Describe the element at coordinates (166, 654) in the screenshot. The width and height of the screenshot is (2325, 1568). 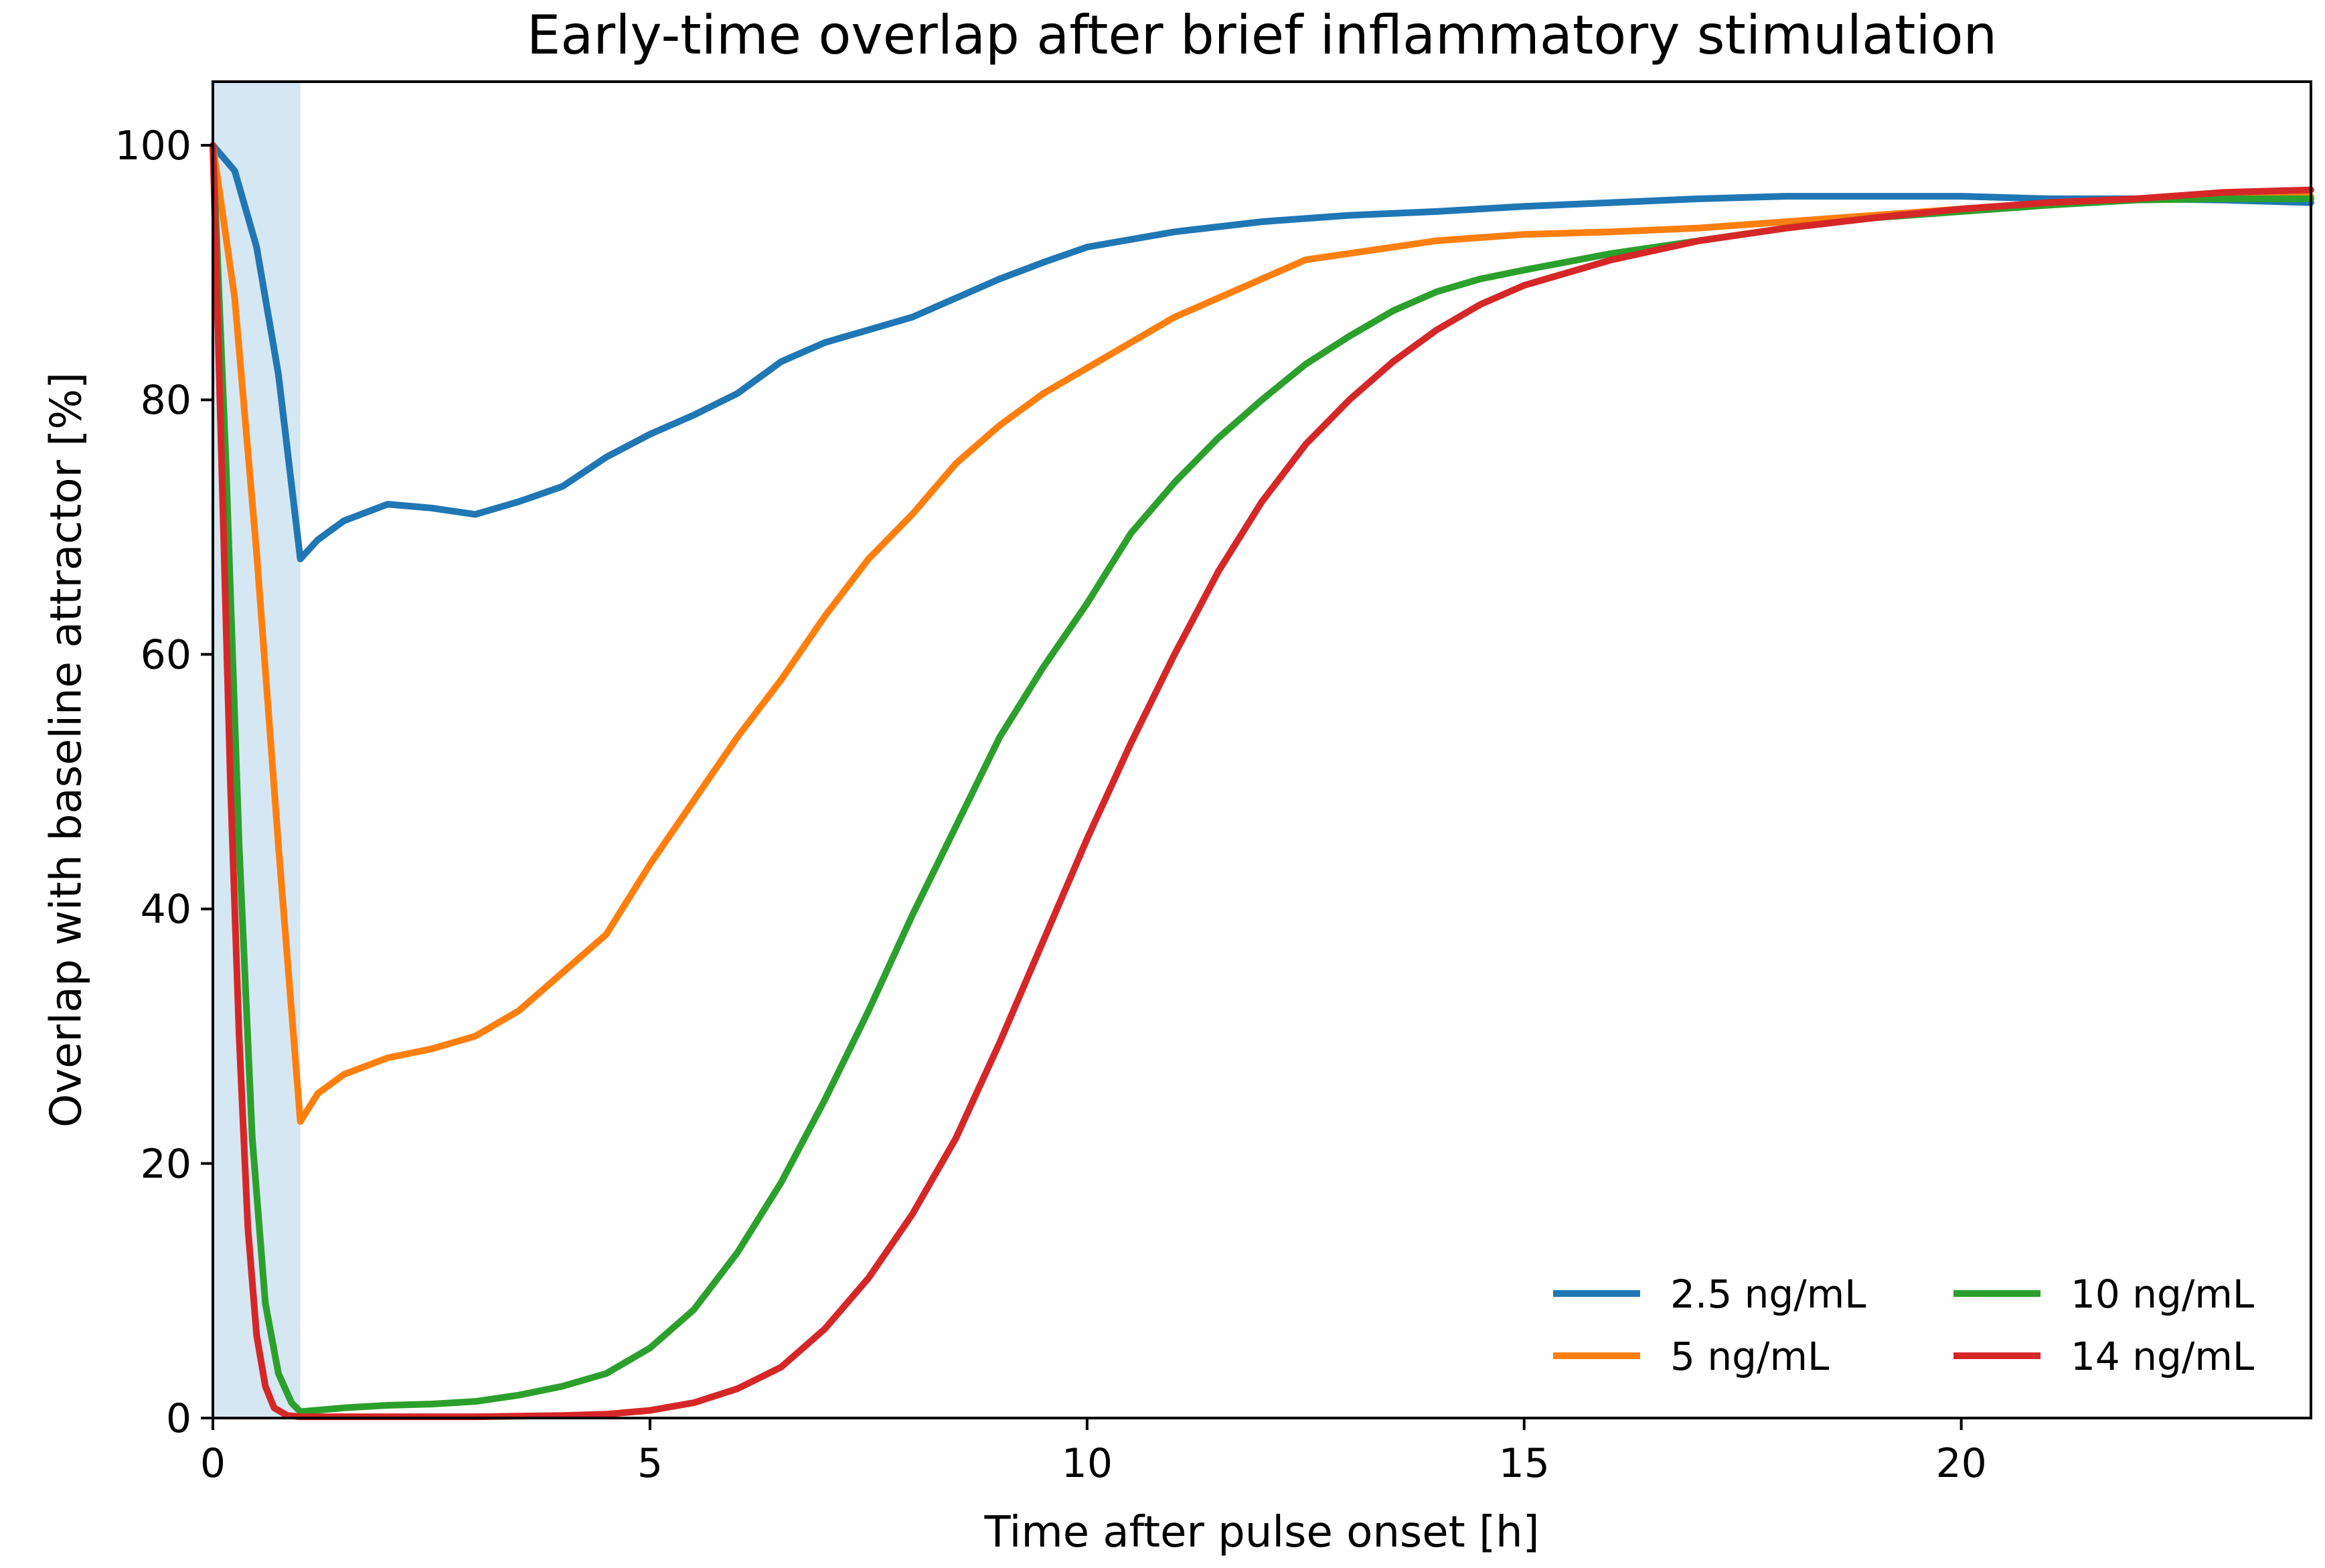
I see `y-tick-label: 60` at that location.